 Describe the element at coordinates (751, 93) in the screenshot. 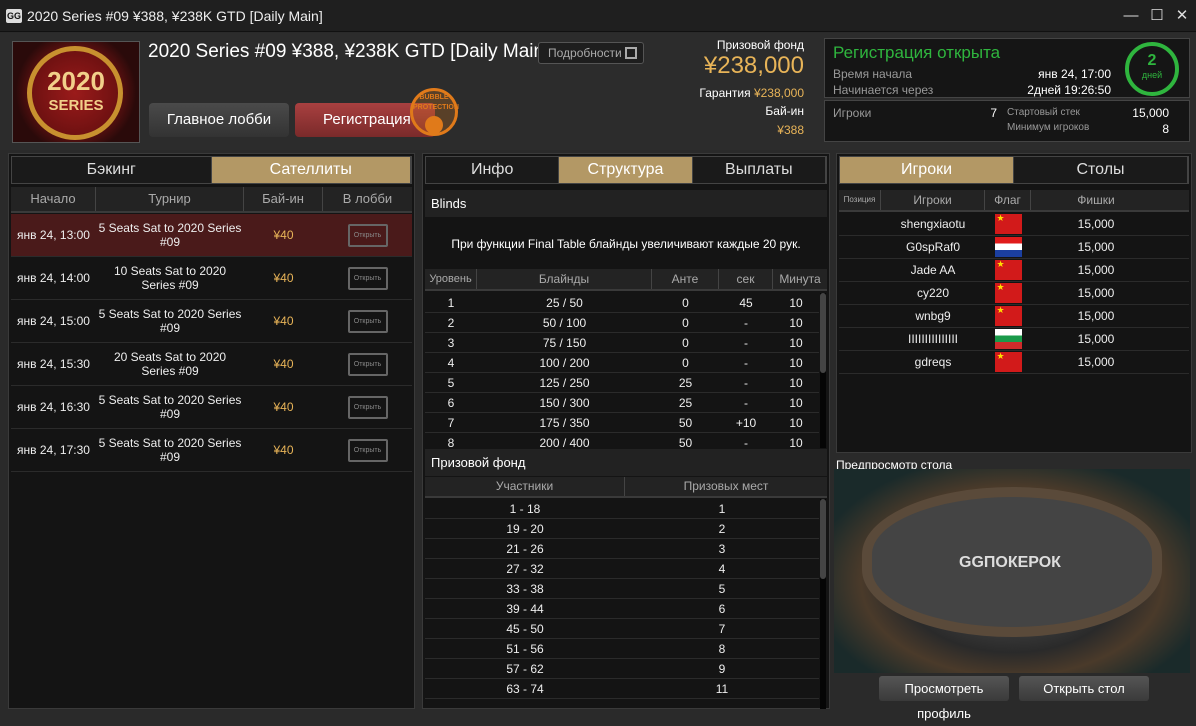

I see `guarantee: Гарантия ¥238,000` at that location.